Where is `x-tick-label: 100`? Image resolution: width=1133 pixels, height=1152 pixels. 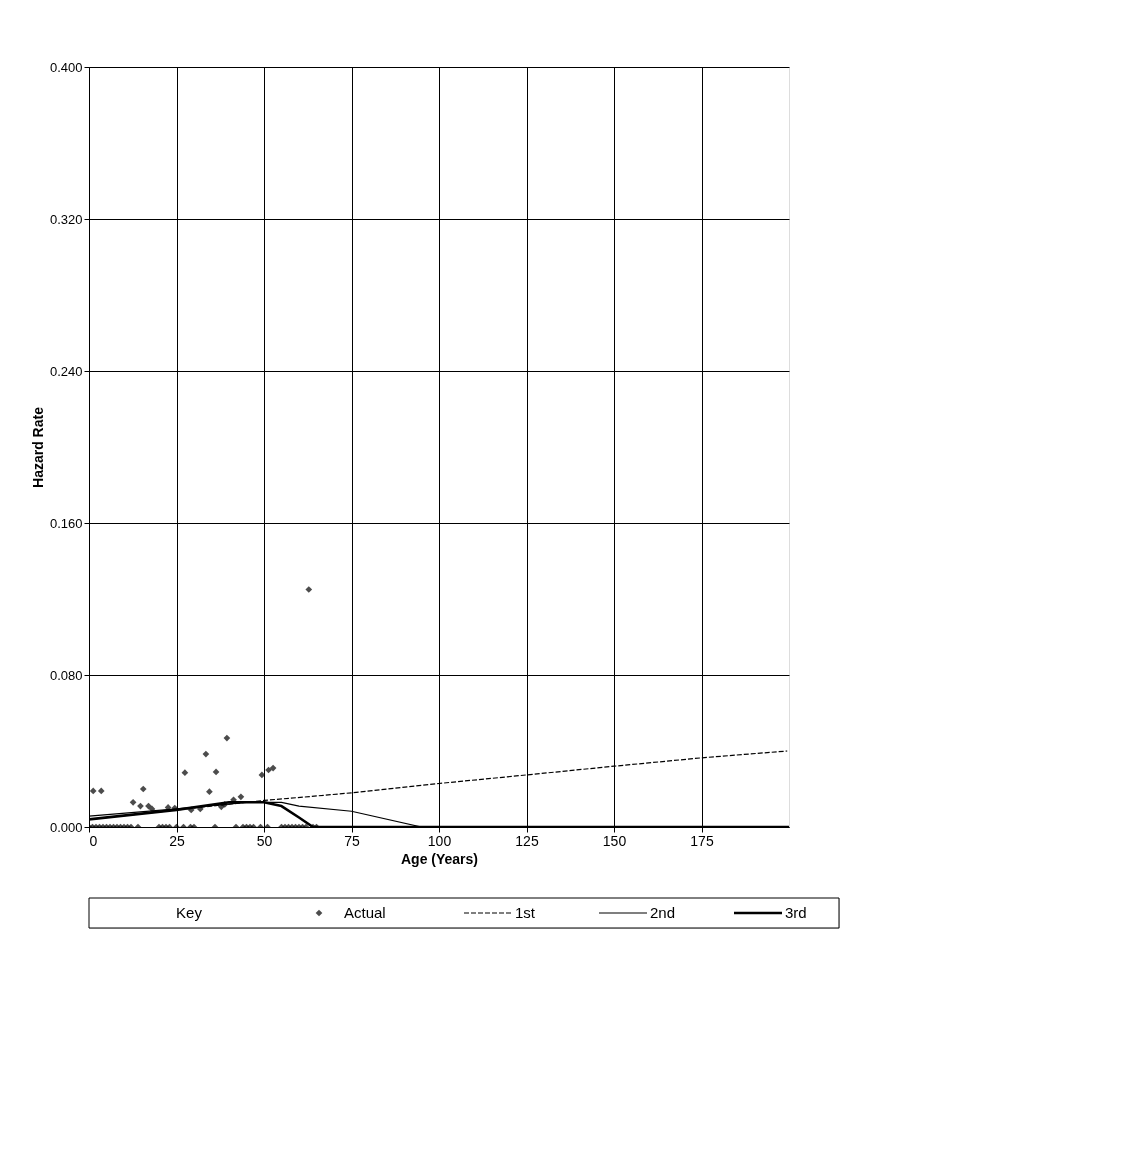 x-tick-label: 100 is located at coordinates (439, 840).